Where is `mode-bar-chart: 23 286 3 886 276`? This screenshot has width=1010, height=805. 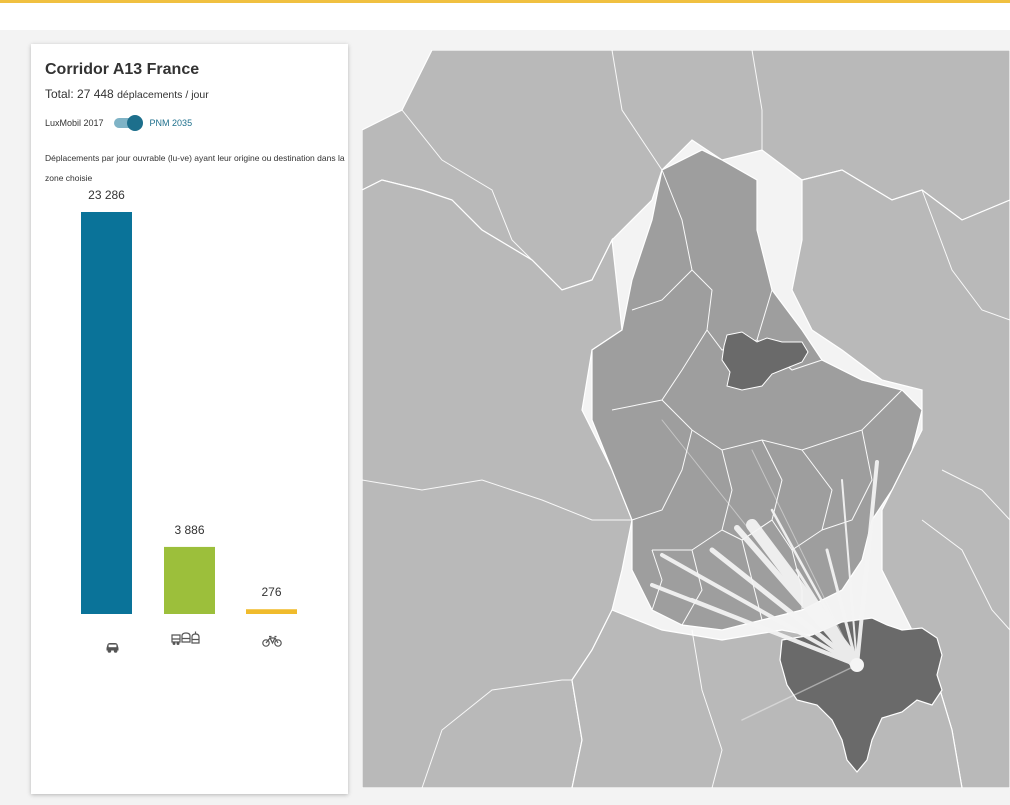 mode-bar-chart: 23 286 3 886 276 is located at coordinates (189, 420).